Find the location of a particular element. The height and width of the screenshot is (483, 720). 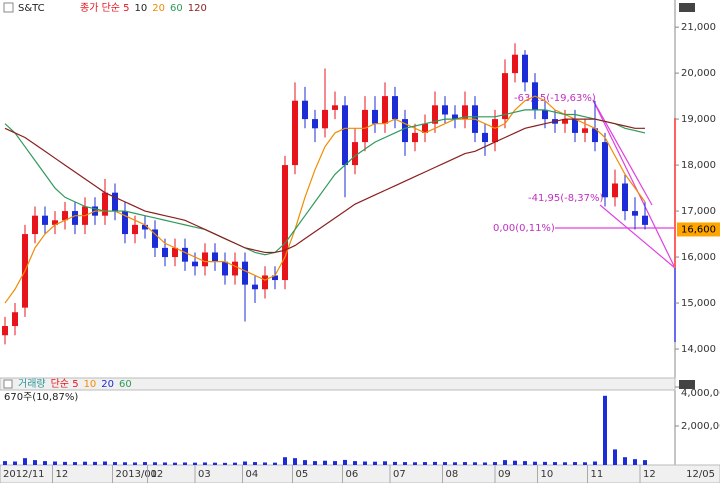

y-tick-label: 19,000 is located at coordinates (698, 119).